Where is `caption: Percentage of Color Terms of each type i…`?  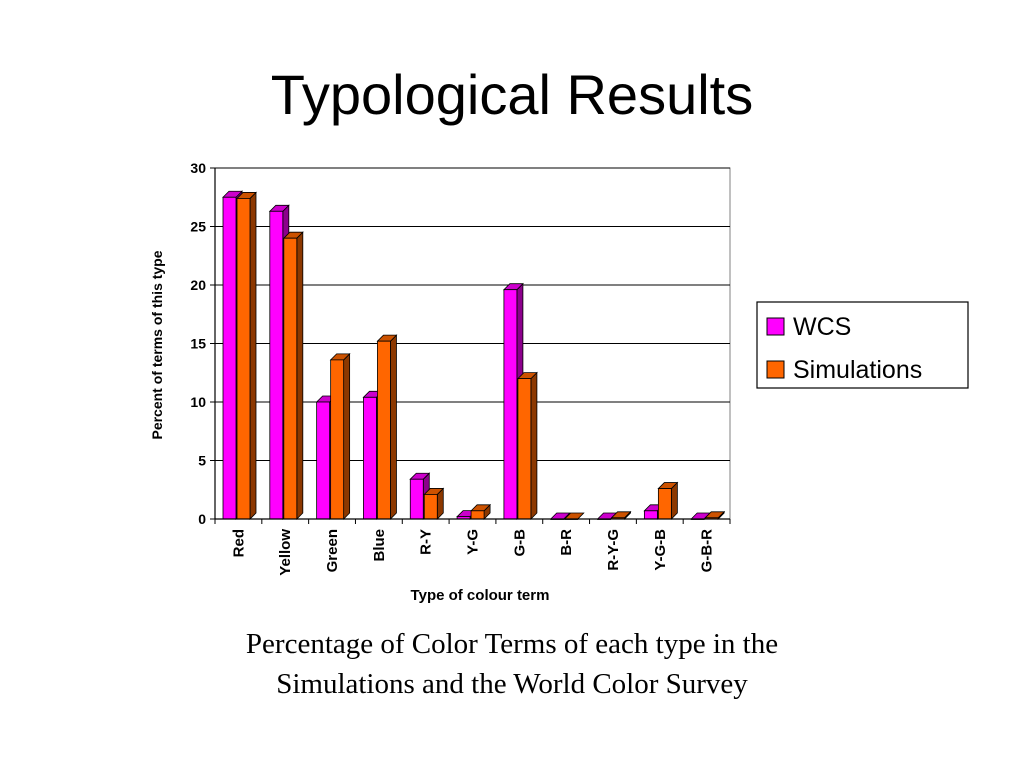 caption: Percentage of Color Terms of each type i… is located at coordinates (512, 664).